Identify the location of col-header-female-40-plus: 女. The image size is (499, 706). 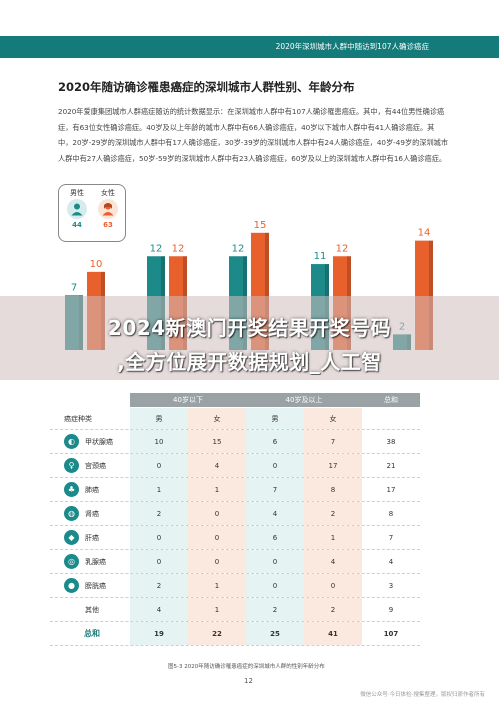
(333, 418).